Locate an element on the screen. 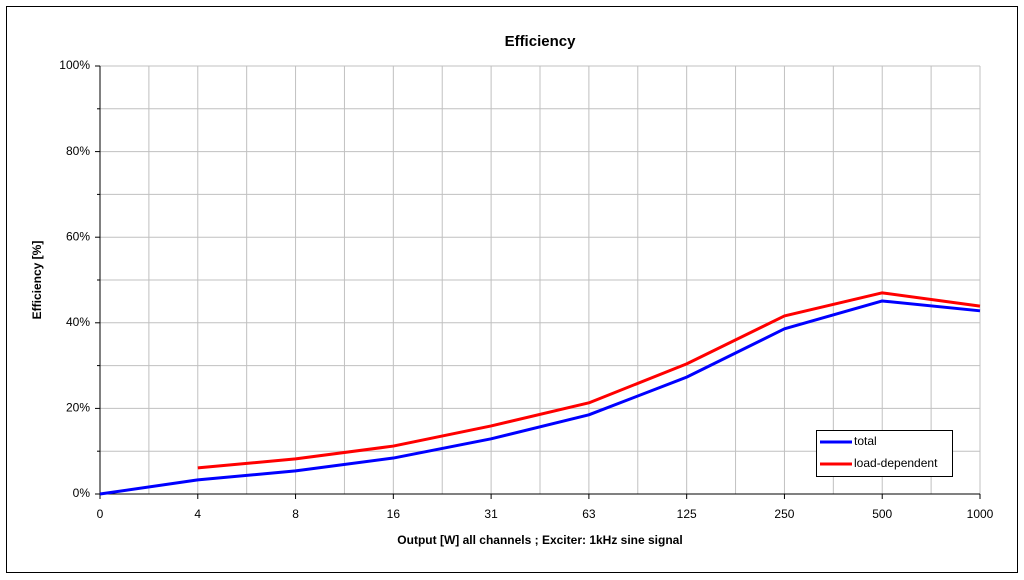  legend-label: load-dependent is located at coordinates (896, 463).